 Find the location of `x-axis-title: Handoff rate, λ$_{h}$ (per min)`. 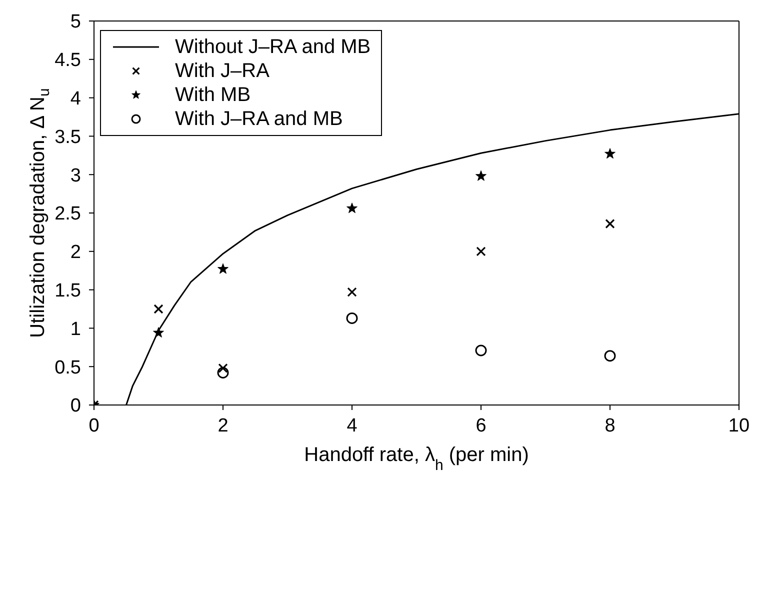

x-axis-title: Handoff rate, λ$_{h}$ (per min) is located at coordinates (416, 459).